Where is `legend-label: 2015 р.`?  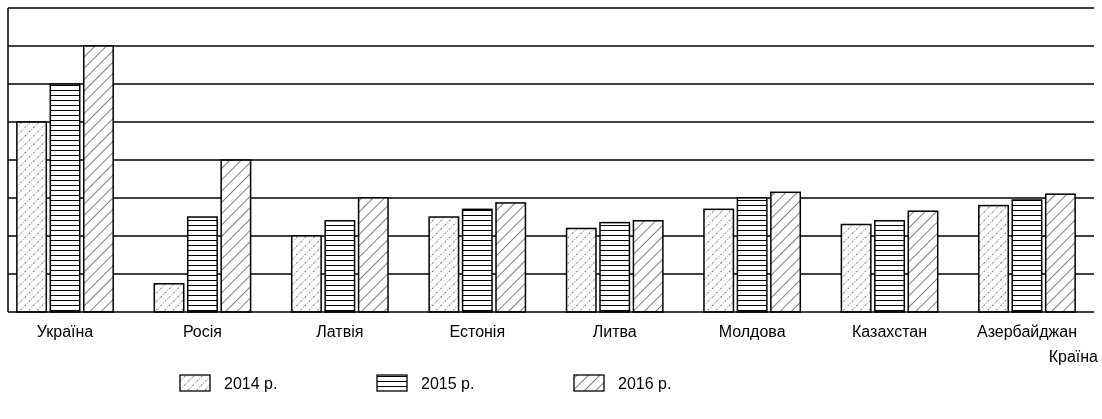
legend-label: 2015 р. is located at coordinates (448, 383).